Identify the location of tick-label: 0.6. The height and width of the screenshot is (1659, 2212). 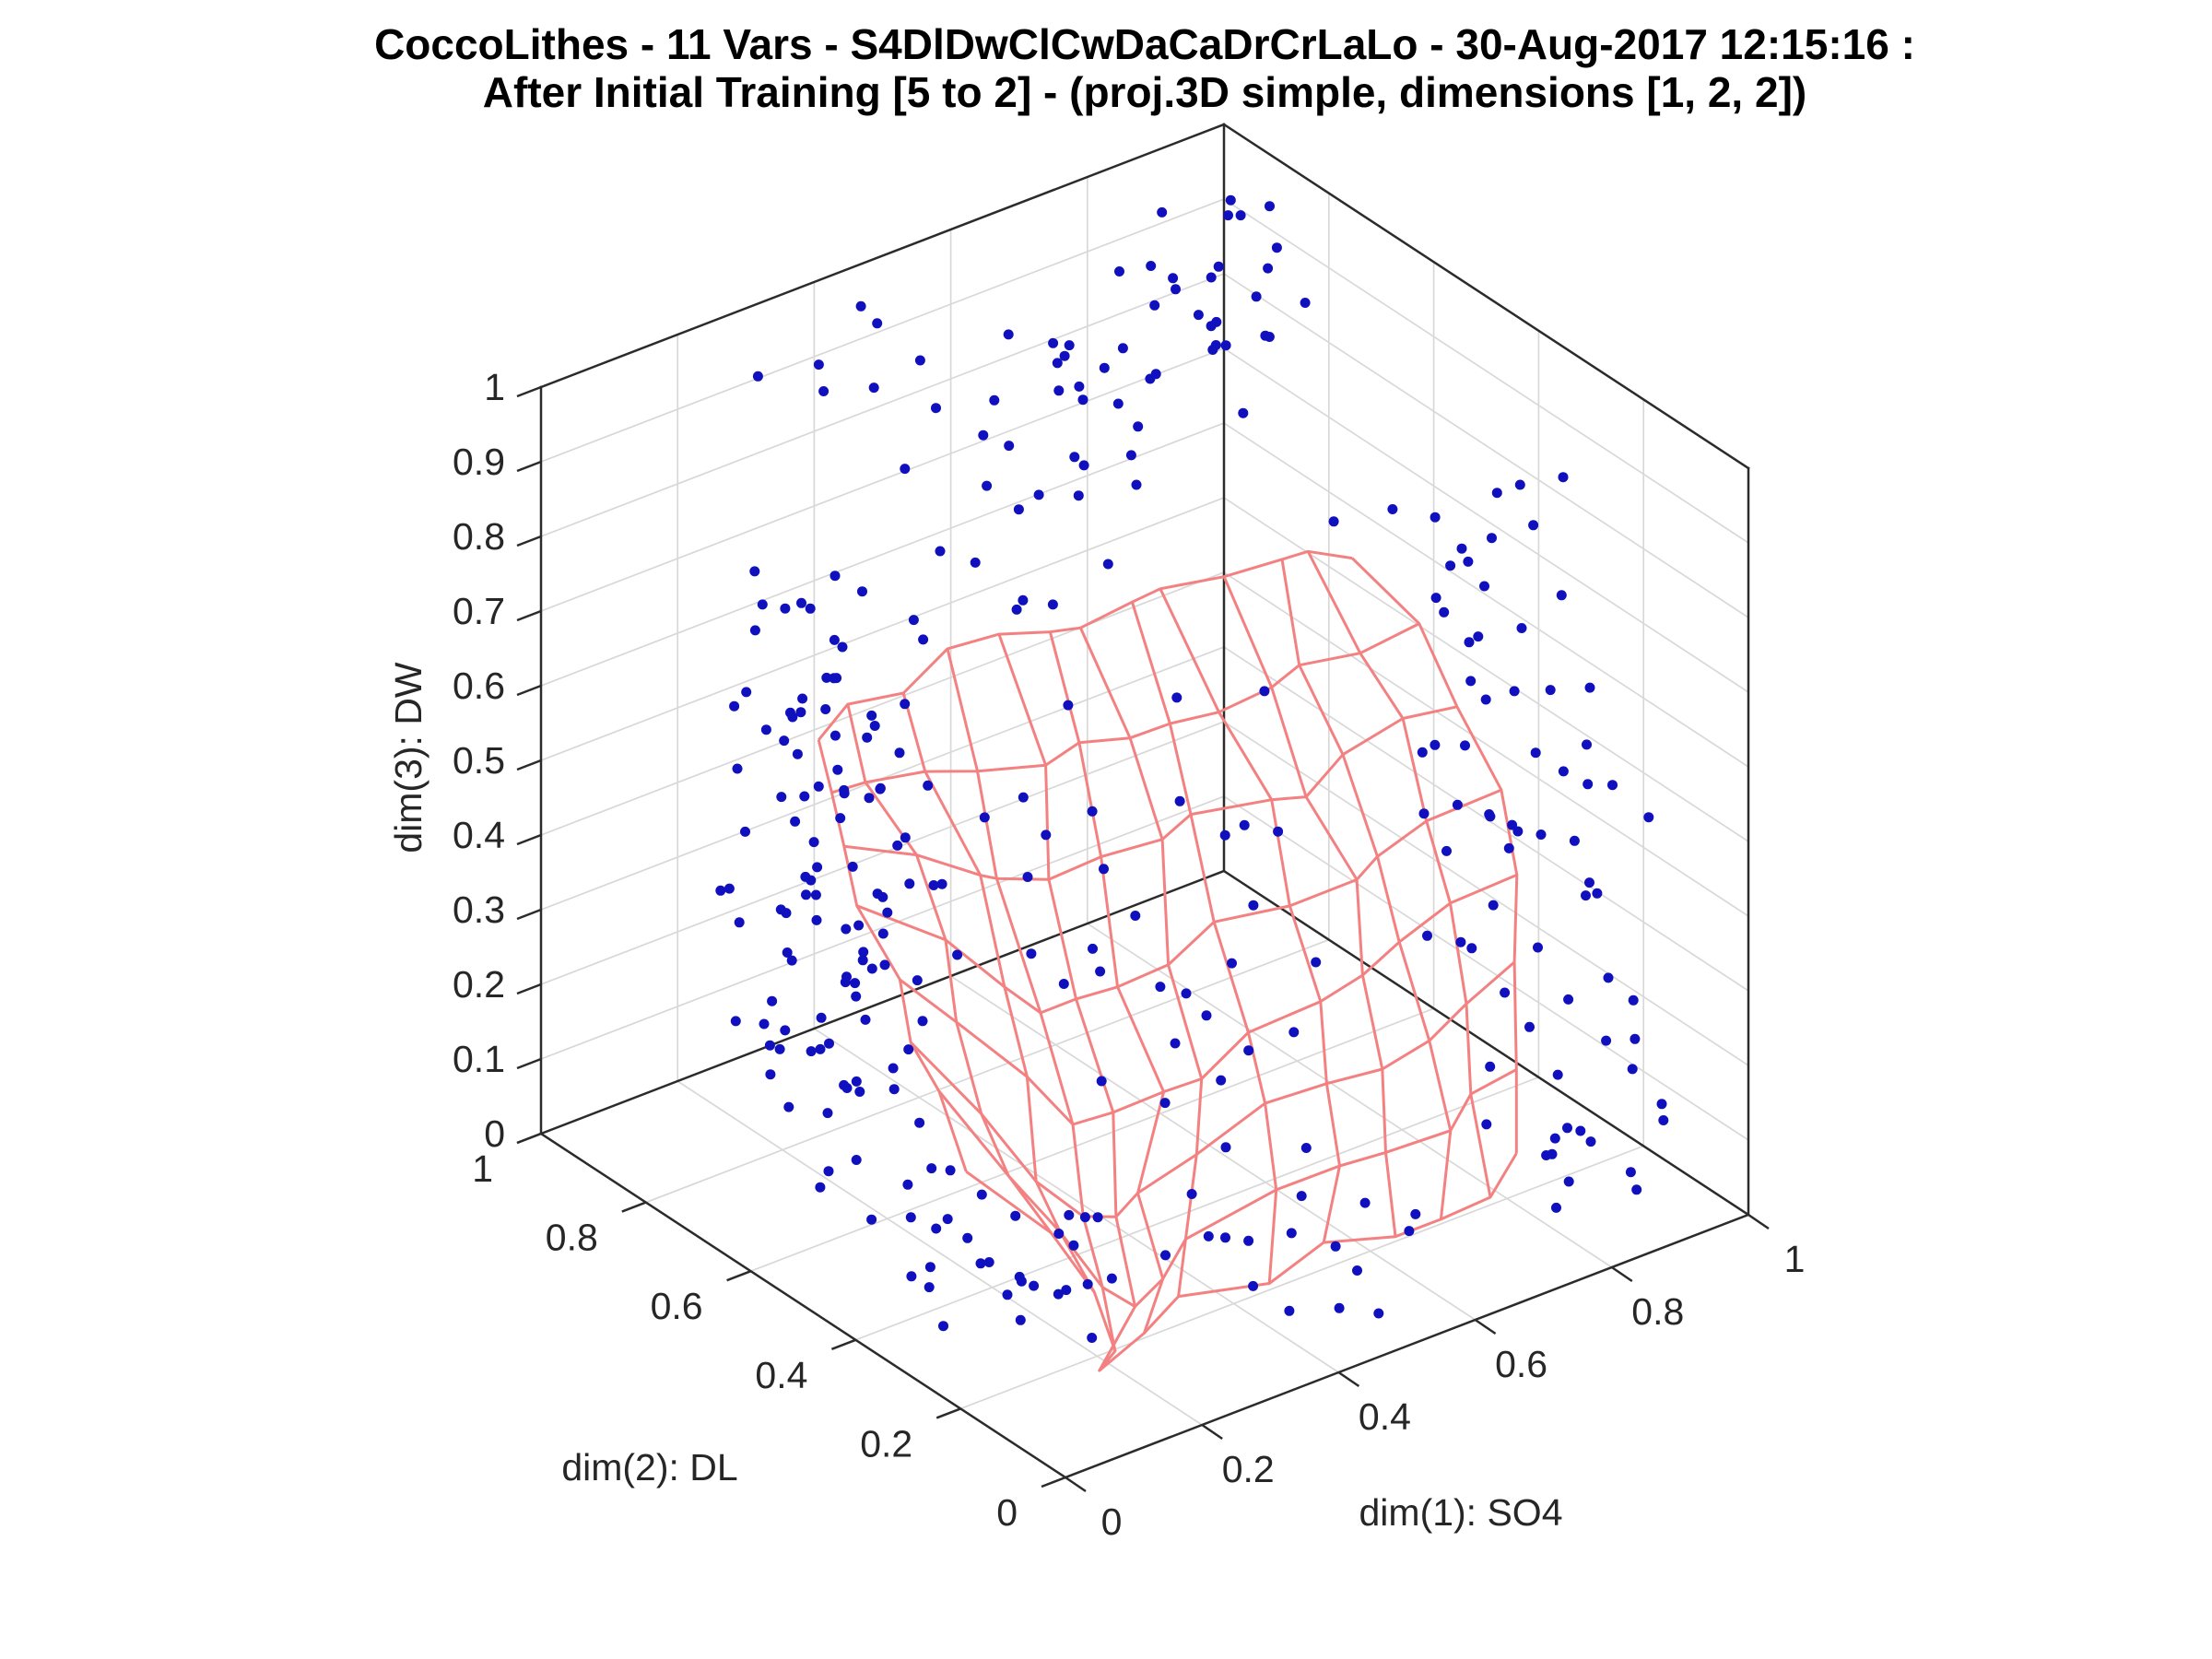
(1521, 1364).